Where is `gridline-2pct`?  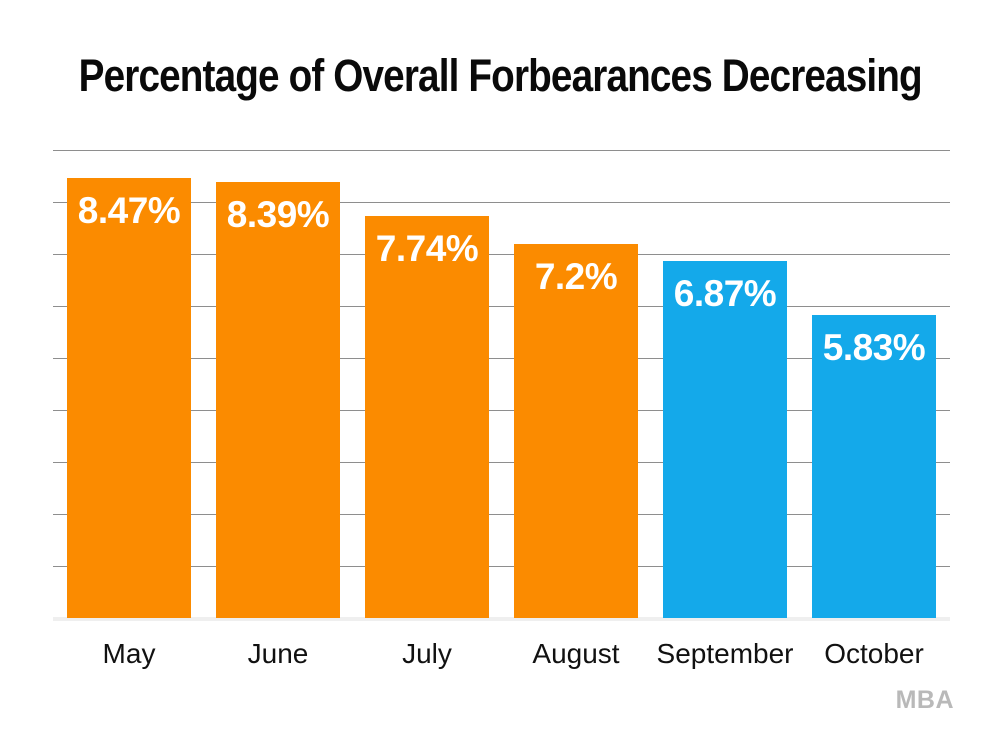
gridline-2pct is located at coordinates (501, 514).